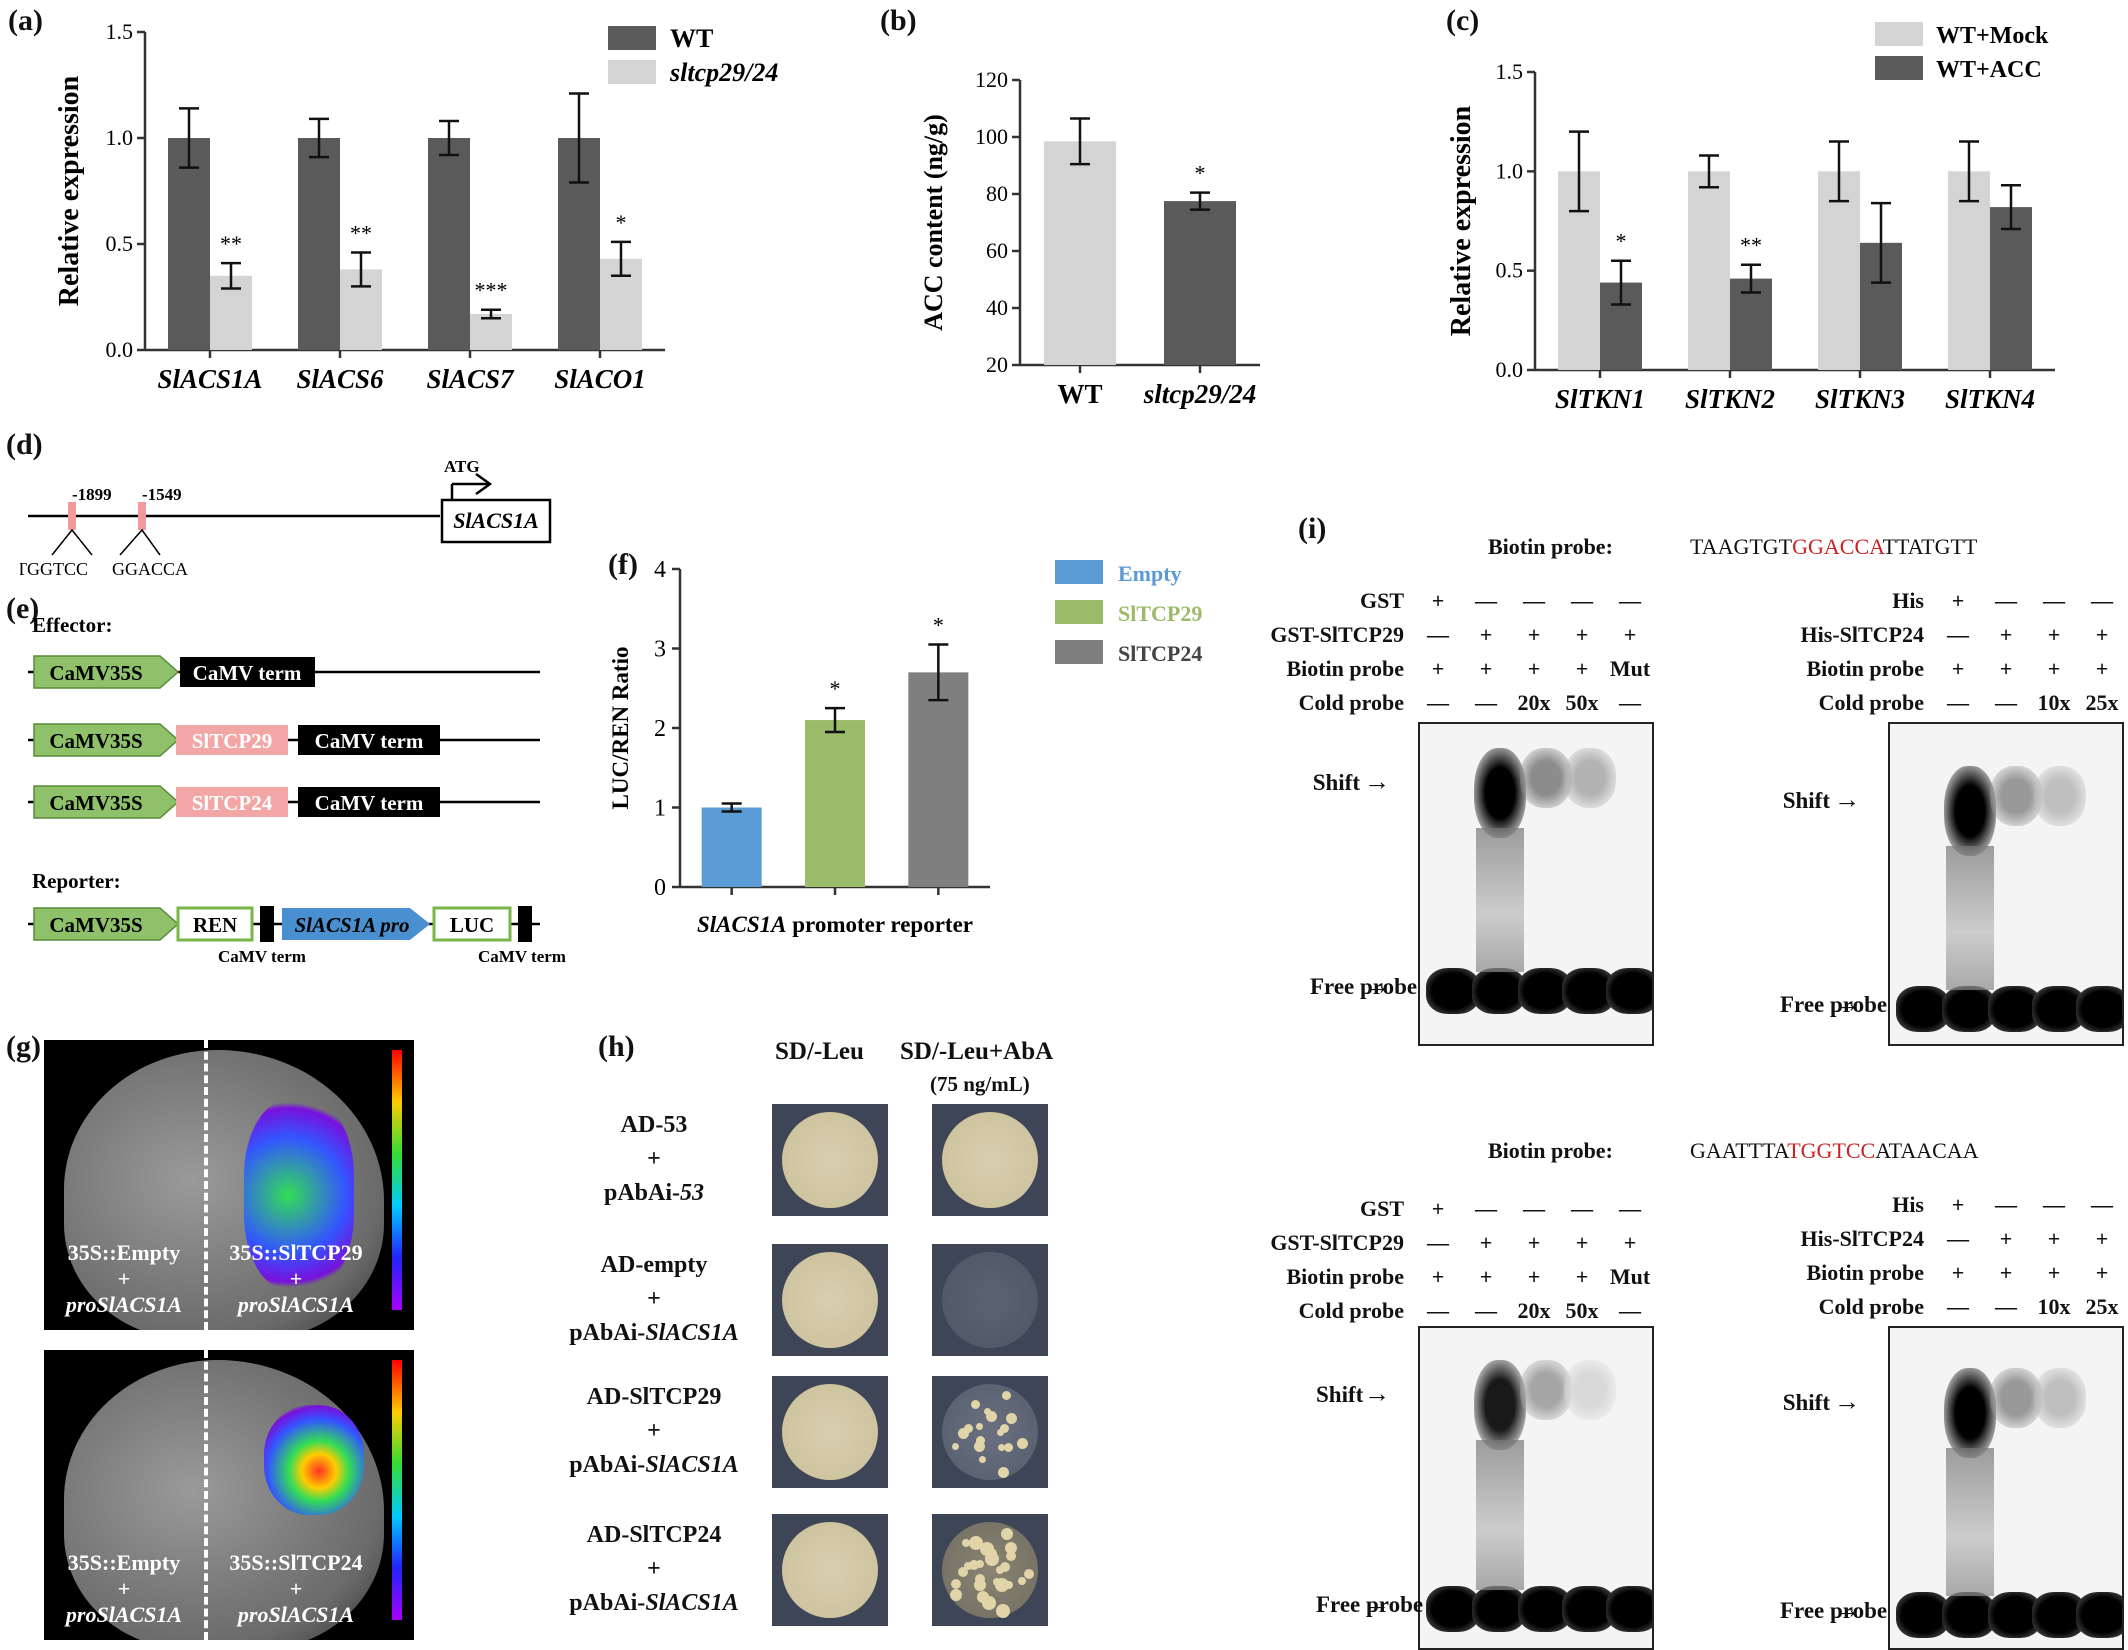  I want to click on yeast-plate-sd-leu, so click(830, 1432).